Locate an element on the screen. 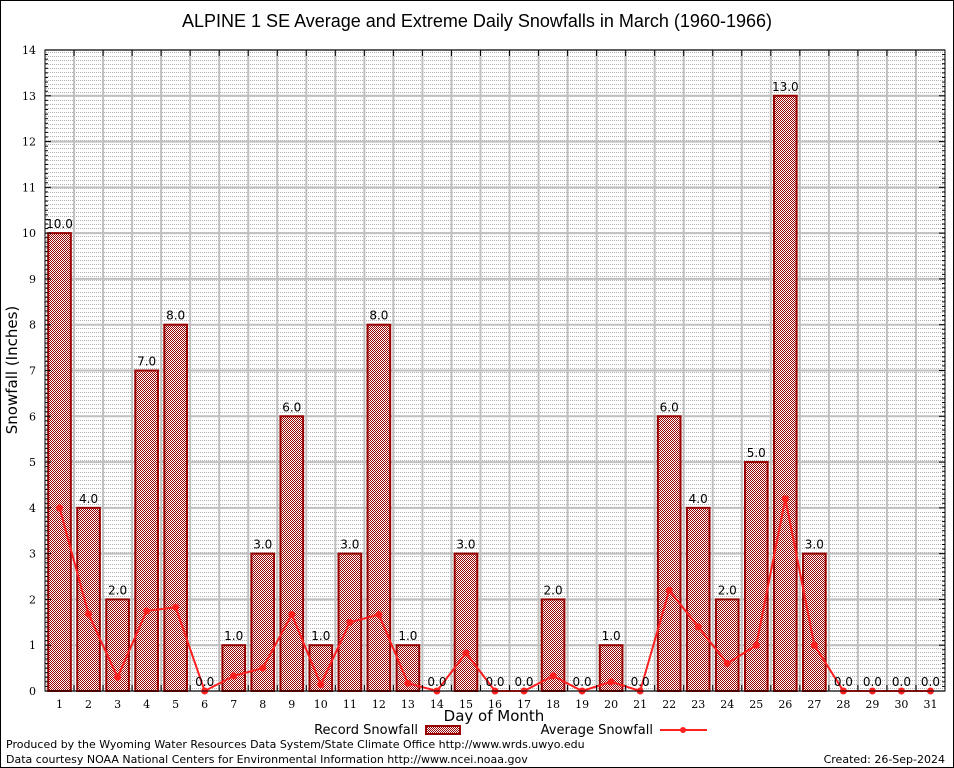 Image resolution: width=954 pixels, height=768 pixels. x-tick-label: 4 is located at coordinates (146, 704).